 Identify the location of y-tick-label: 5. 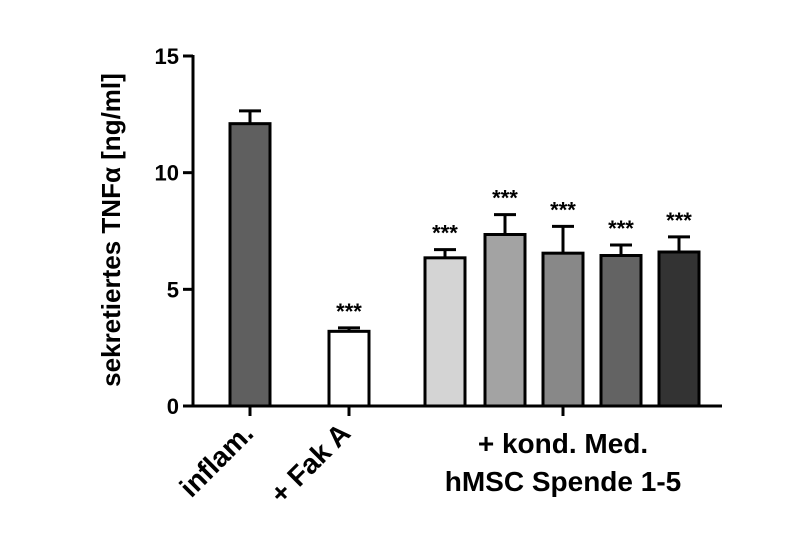
(173, 289).